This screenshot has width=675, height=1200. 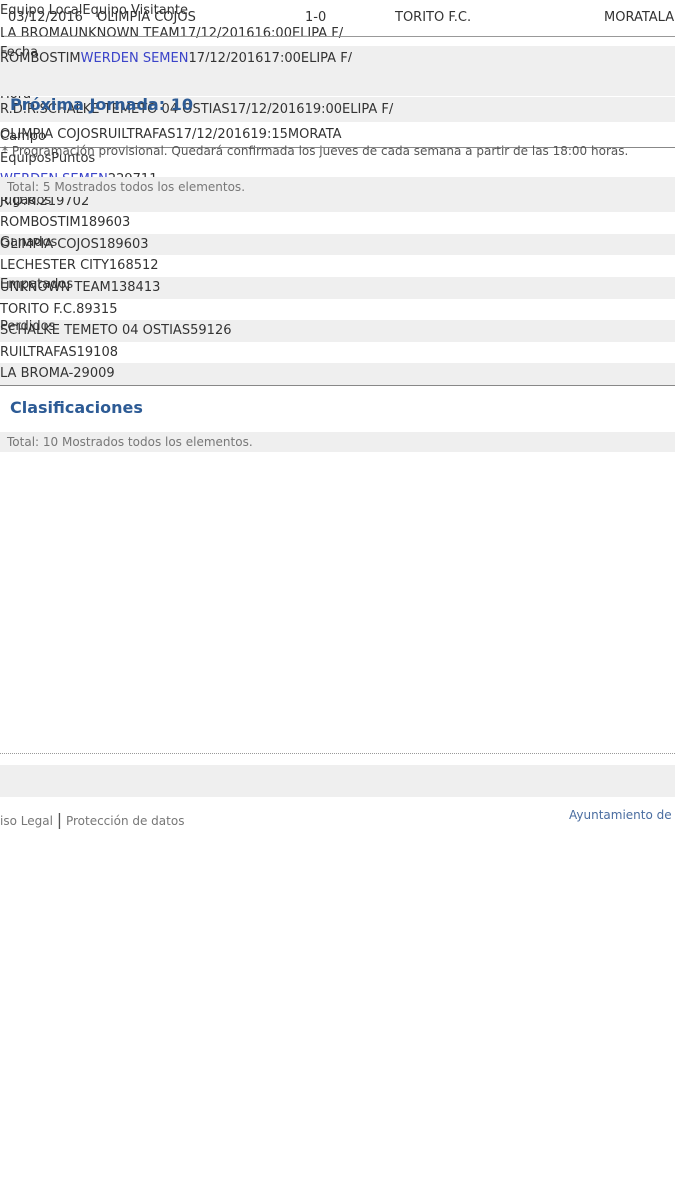 What do you see at coordinates (337, 374) in the screenshot?
I see `table-row: LA BROMA-29009` at bounding box center [337, 374].